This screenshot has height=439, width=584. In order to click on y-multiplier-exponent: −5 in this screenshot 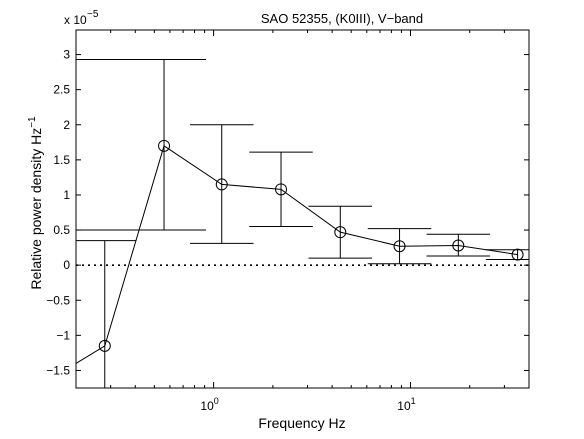, I will do `click(93, 14)`.